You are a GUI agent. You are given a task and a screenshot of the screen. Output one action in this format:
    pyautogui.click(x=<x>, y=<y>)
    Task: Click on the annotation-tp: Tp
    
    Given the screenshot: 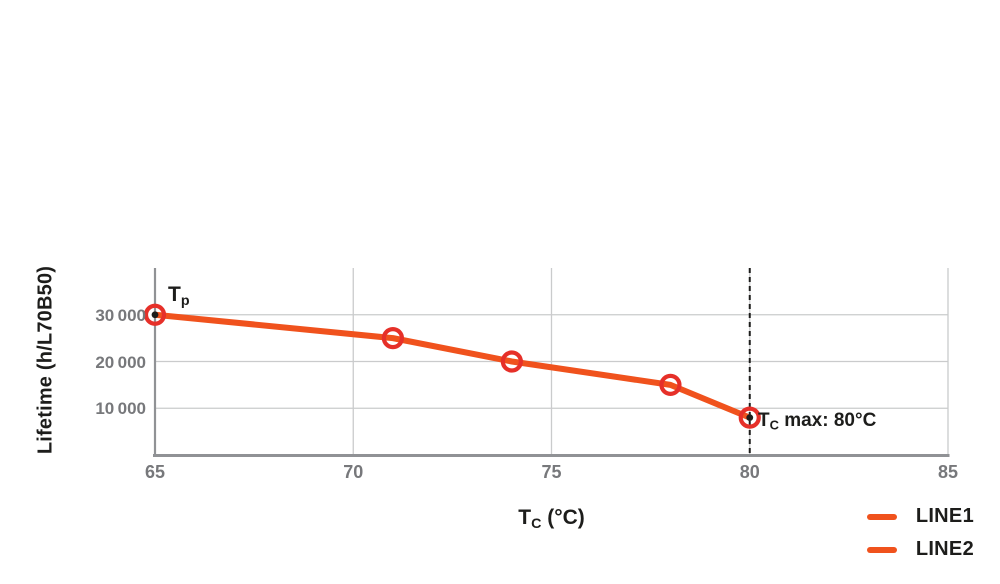 What is the action you would take?
    pyautogui.click(x=179, y=296)
    